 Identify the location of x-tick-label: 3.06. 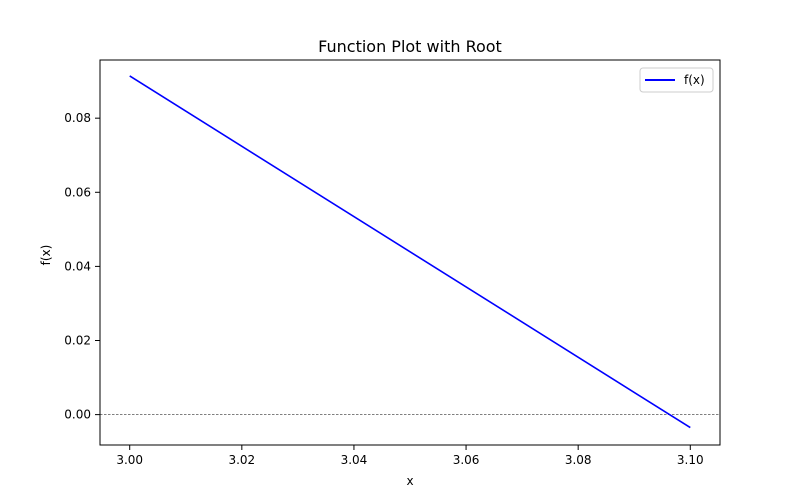
(466, 460).